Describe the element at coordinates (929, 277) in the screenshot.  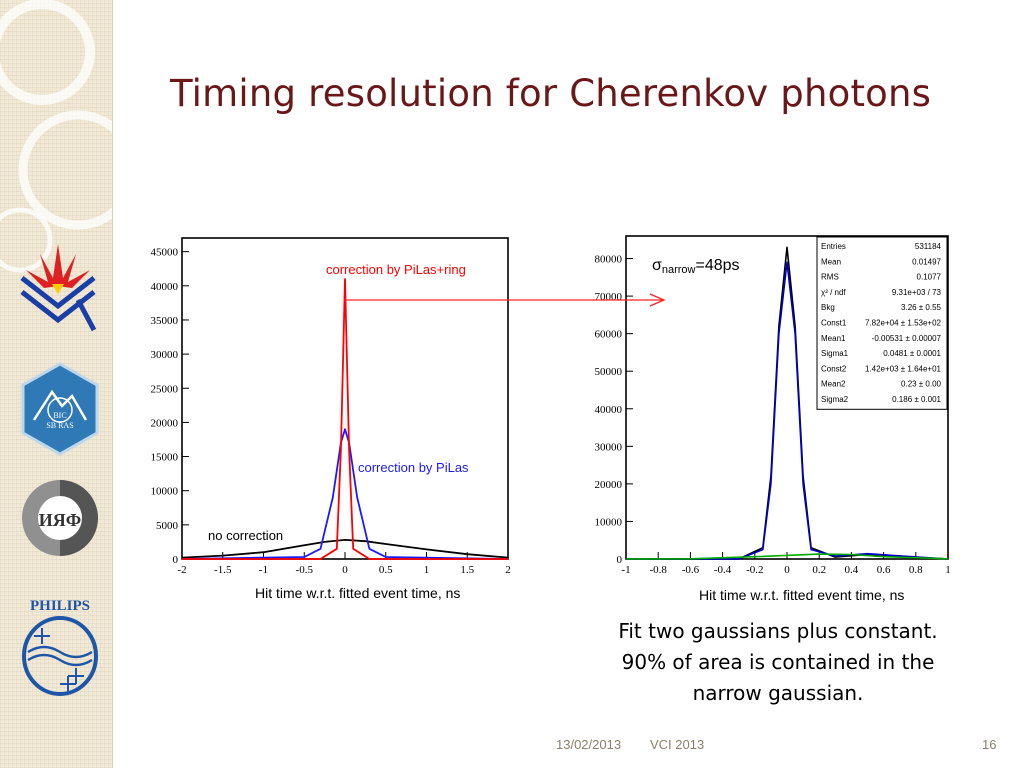
I see `stats-value: 0.1077` at that location.